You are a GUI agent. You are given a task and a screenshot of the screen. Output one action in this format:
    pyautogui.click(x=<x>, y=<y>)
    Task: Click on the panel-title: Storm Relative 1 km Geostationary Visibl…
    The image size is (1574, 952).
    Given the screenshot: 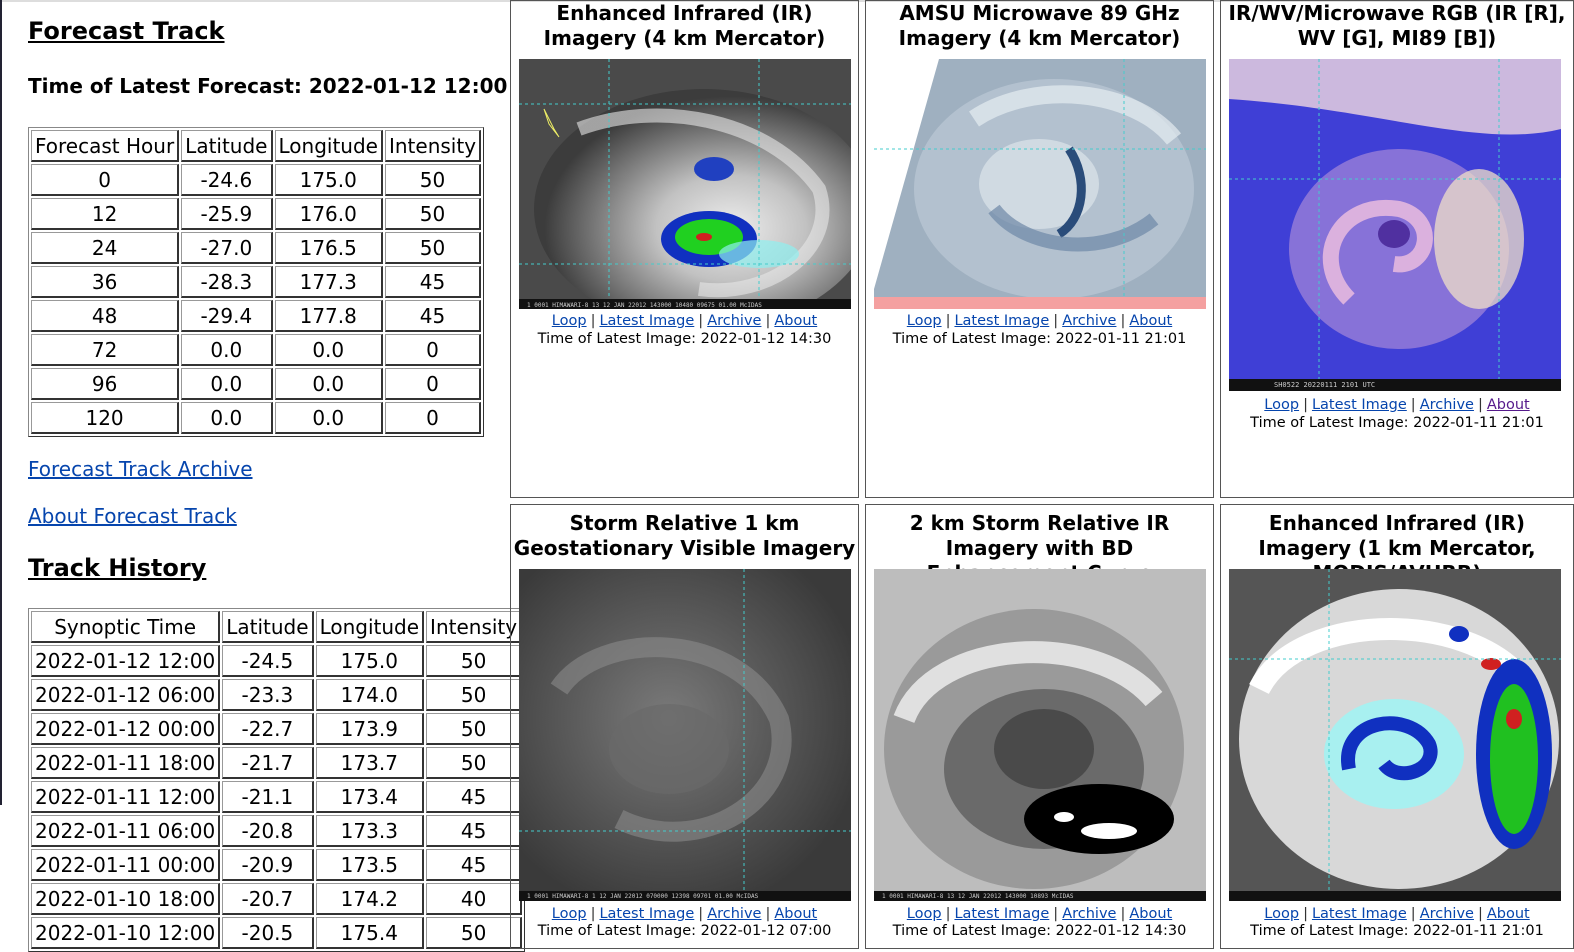 What is the action you would take?
    pyautogui.click(x=684, y=535)
    